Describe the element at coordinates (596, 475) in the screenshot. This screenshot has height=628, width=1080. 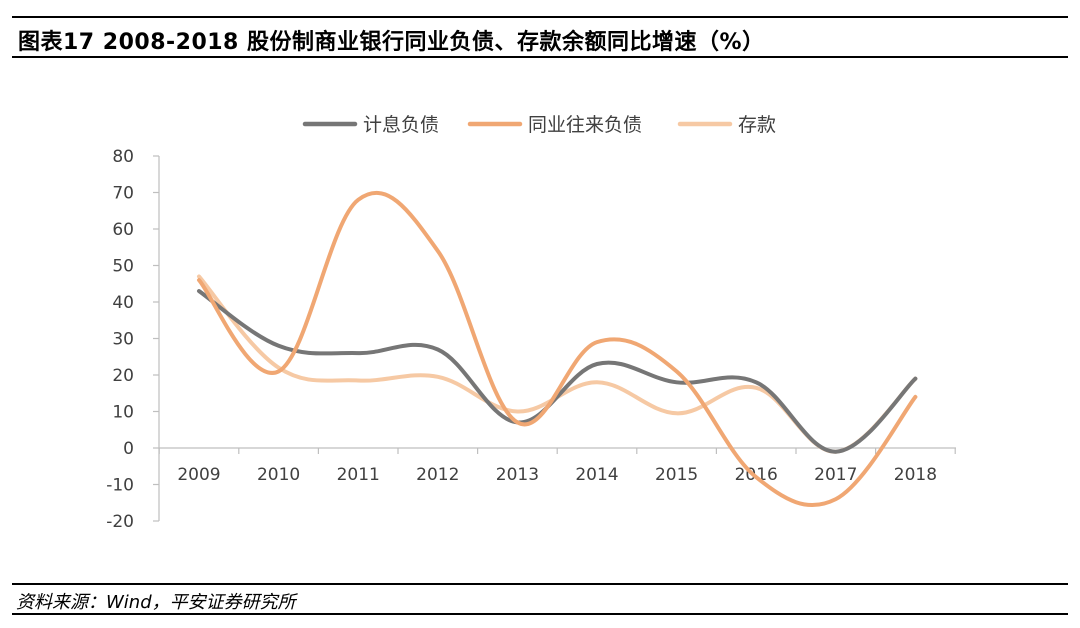
I see `x-tick-label: 2014` at that location.